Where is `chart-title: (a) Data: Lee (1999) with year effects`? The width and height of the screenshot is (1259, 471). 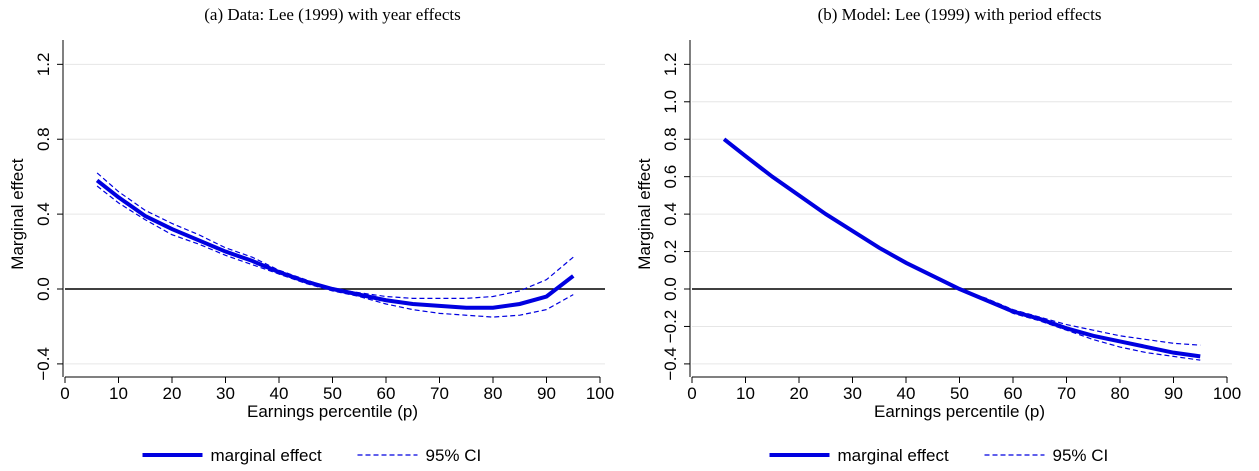
chart-title: (a) Data: Lee (1999) with year effects is located at coordinates (332, 14).